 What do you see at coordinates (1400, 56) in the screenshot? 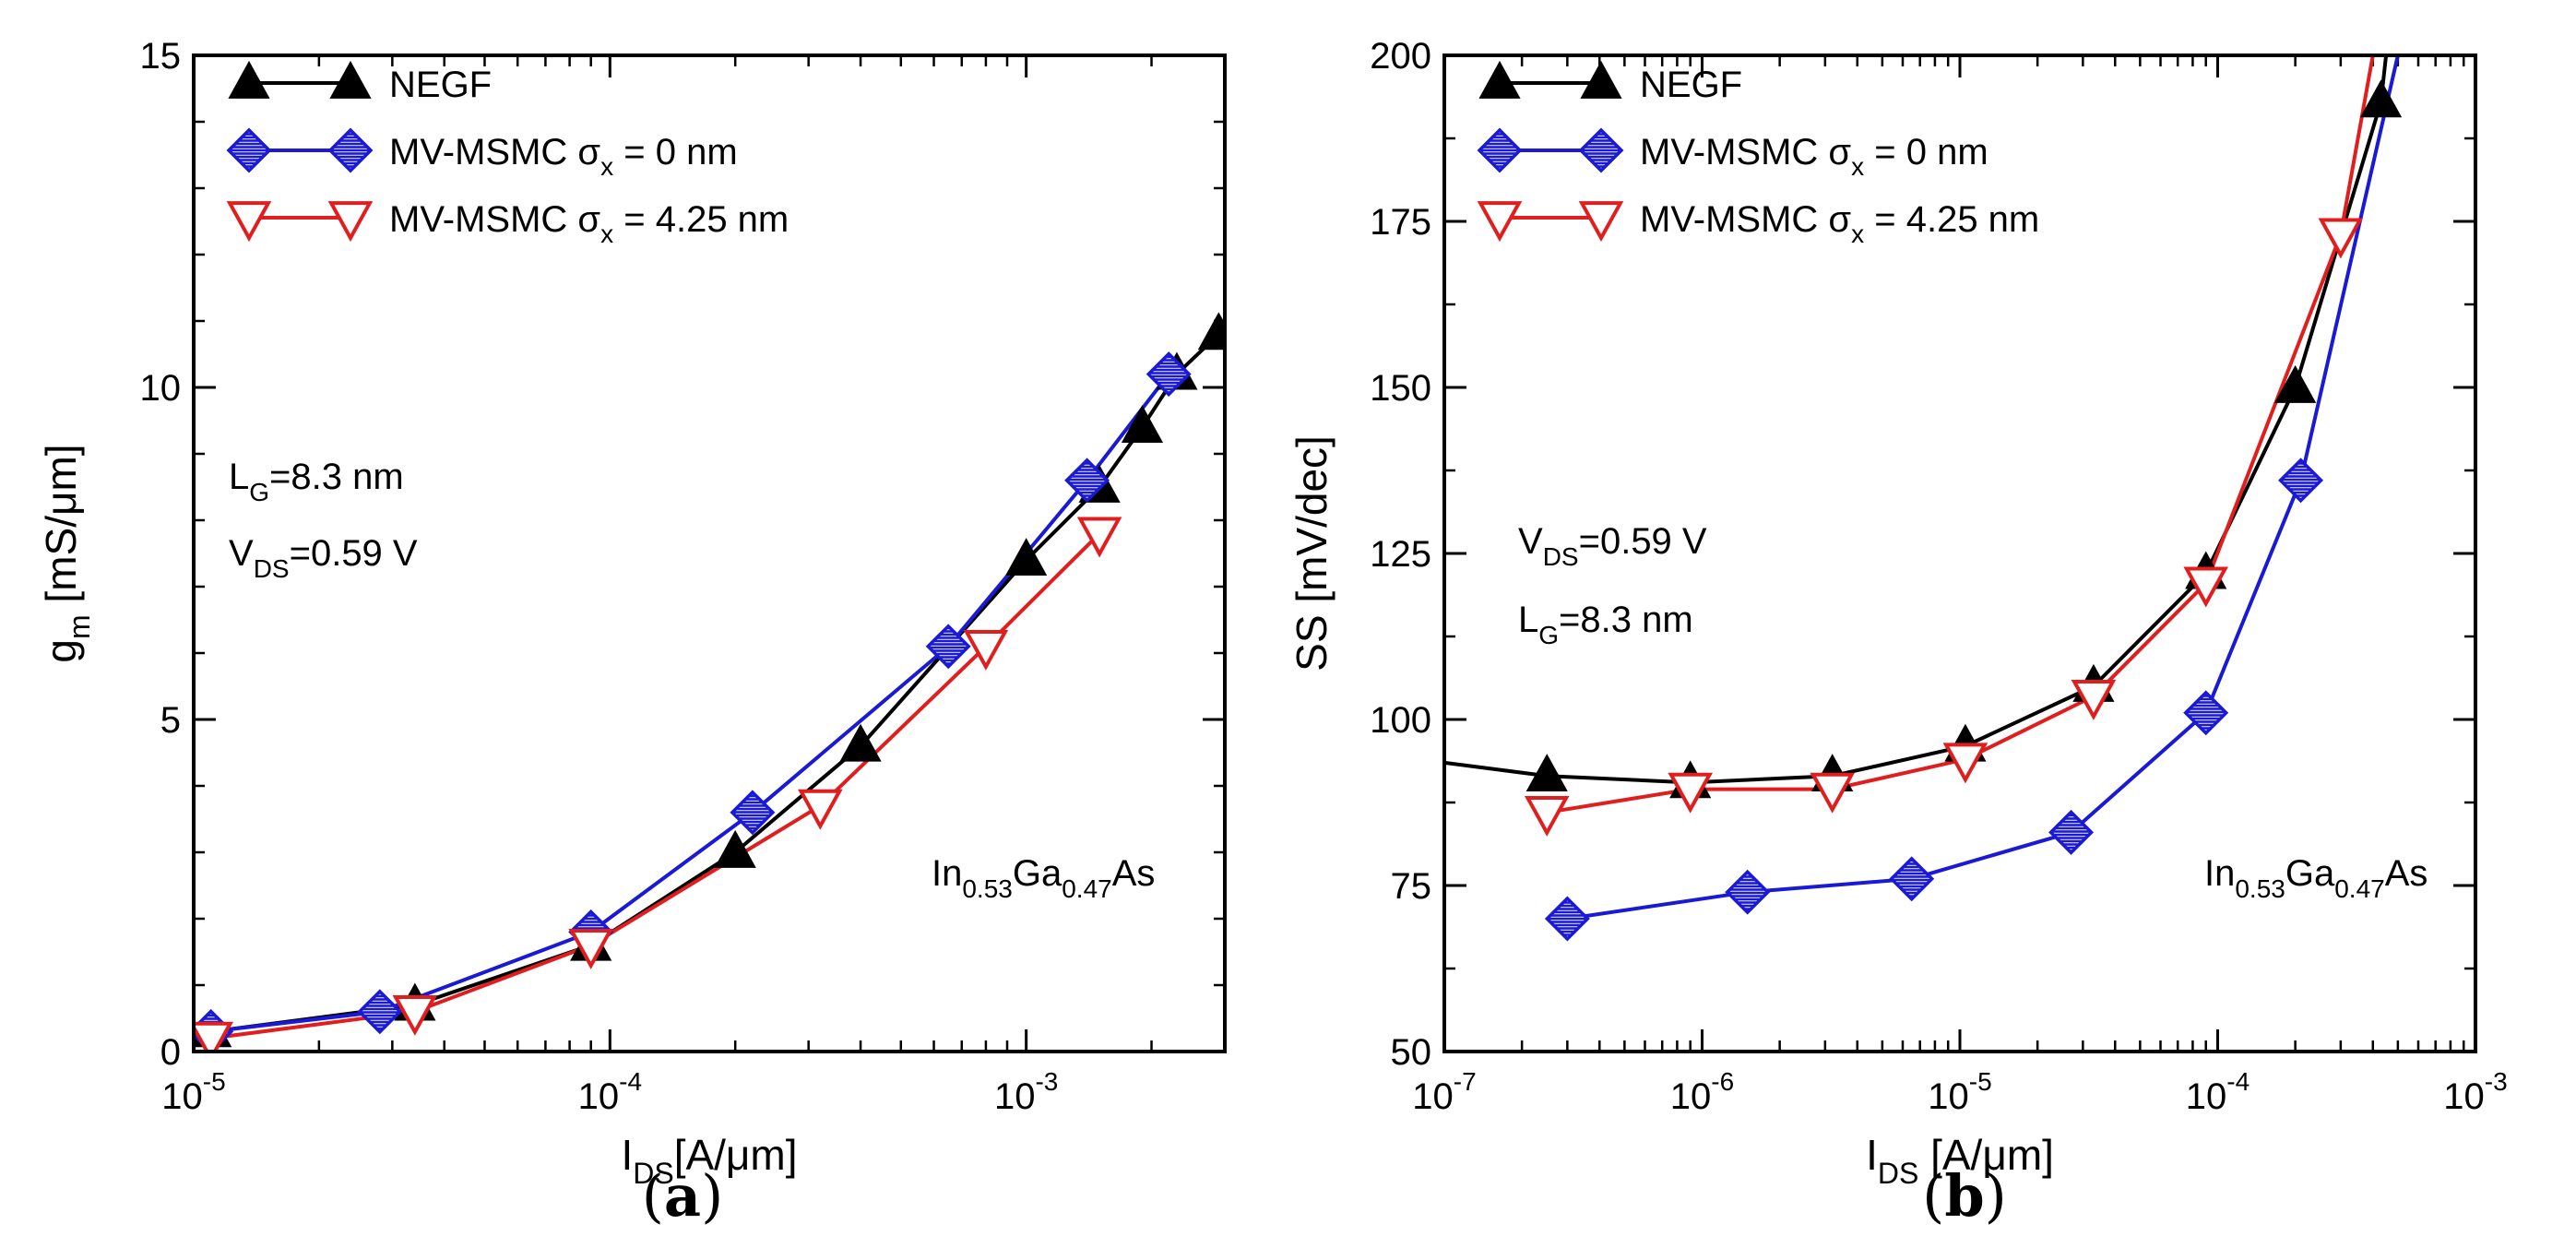
I see `y-tick-label: 200` at bounding box center [1400, 56].